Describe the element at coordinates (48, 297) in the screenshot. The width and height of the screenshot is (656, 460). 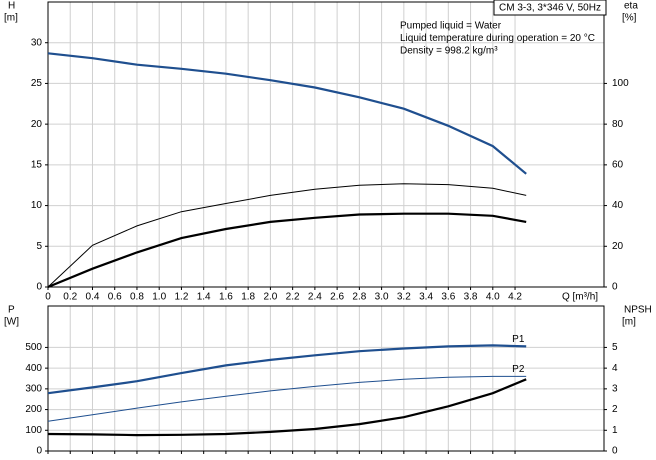
I see `x-tick-label: 0` at that location.